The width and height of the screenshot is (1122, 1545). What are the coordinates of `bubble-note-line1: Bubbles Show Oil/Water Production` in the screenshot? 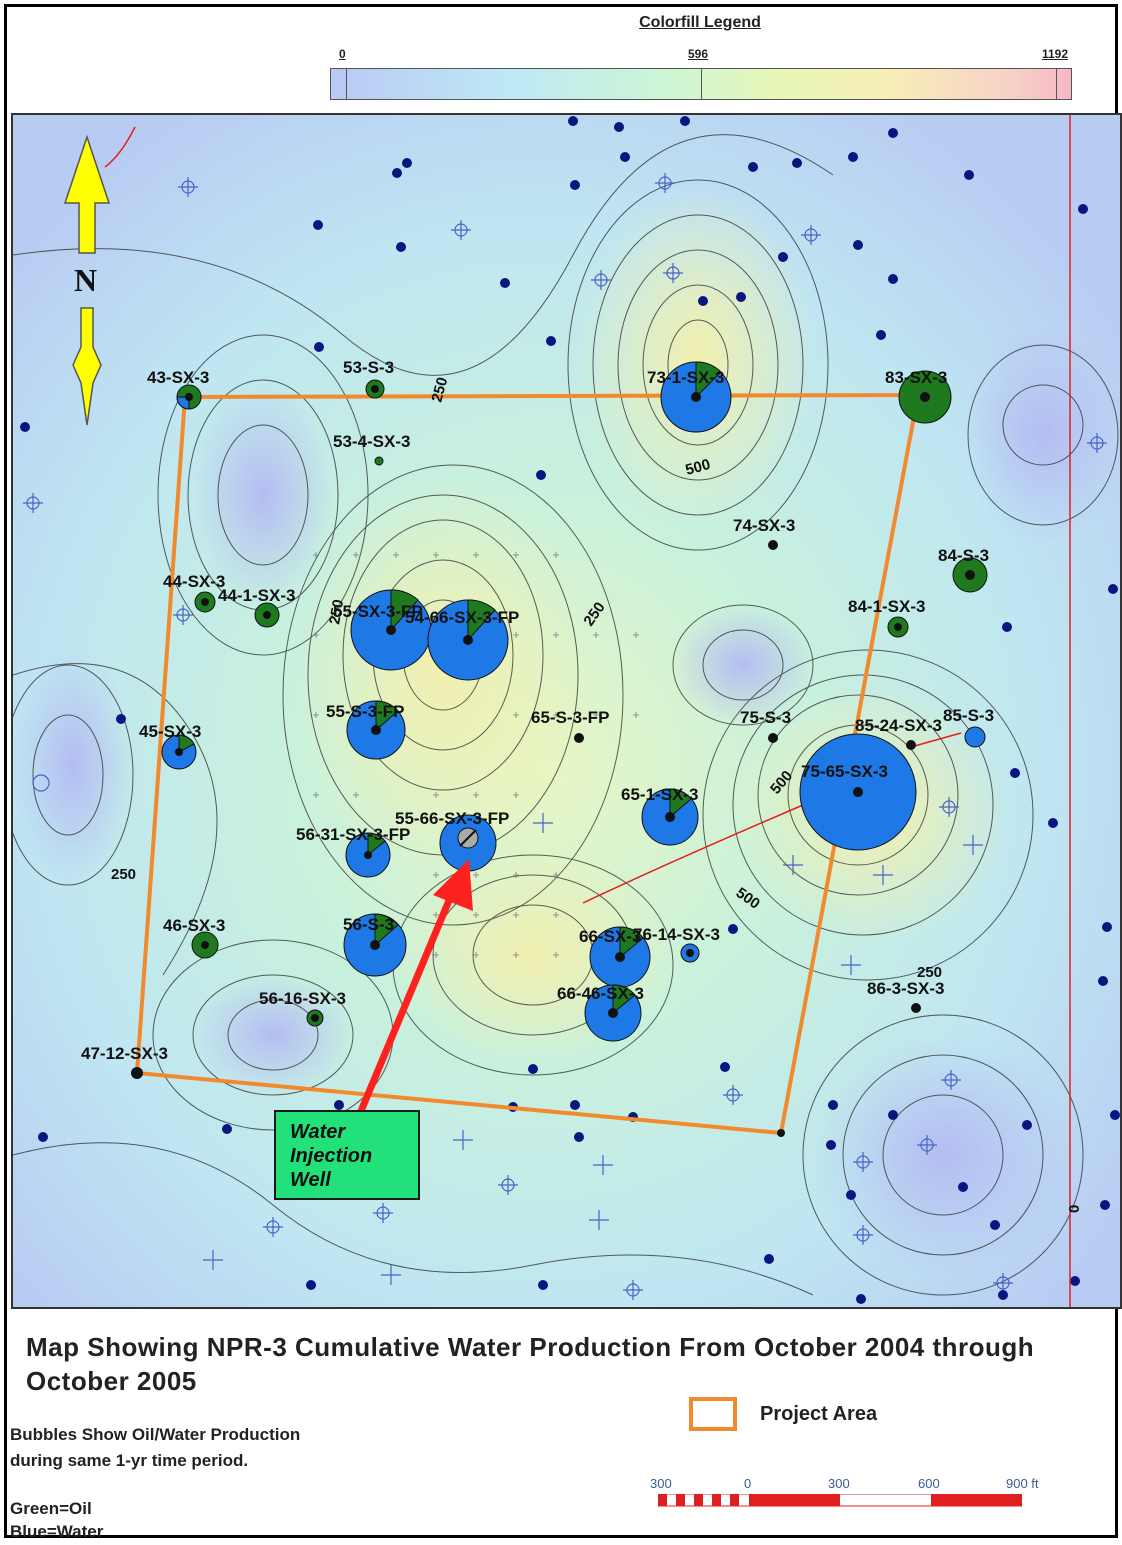 It's located at (155, 1434).